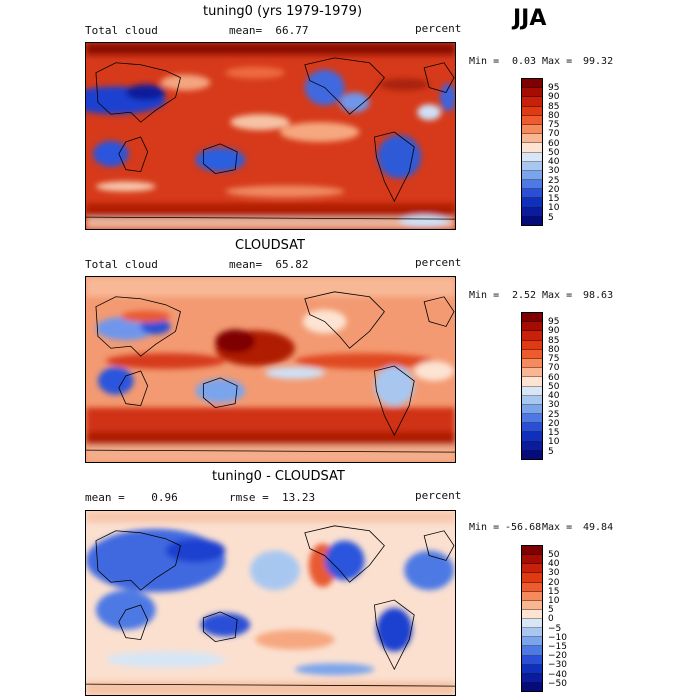  What do you see at coordinates (278, 476) in the screenshot?
I see `panel-title: tuning0 - CLOUDSAT` at bounding box center [278, 476].